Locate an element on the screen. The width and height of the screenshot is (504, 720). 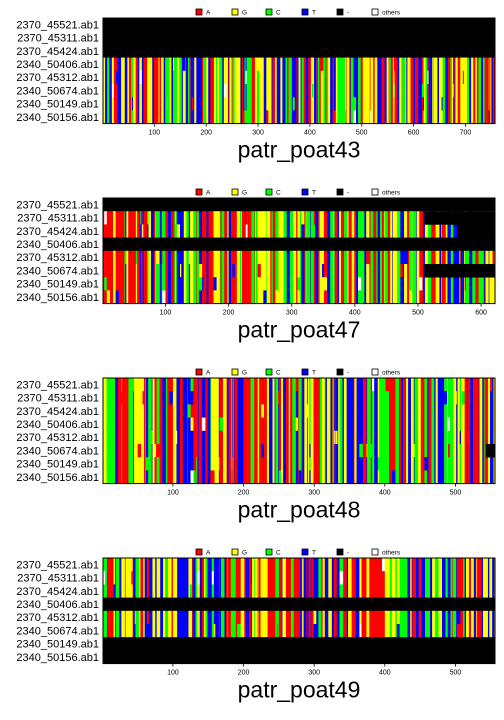
x-axis: 100 200 300 400 500 600 is located at coordinates (323, 310).